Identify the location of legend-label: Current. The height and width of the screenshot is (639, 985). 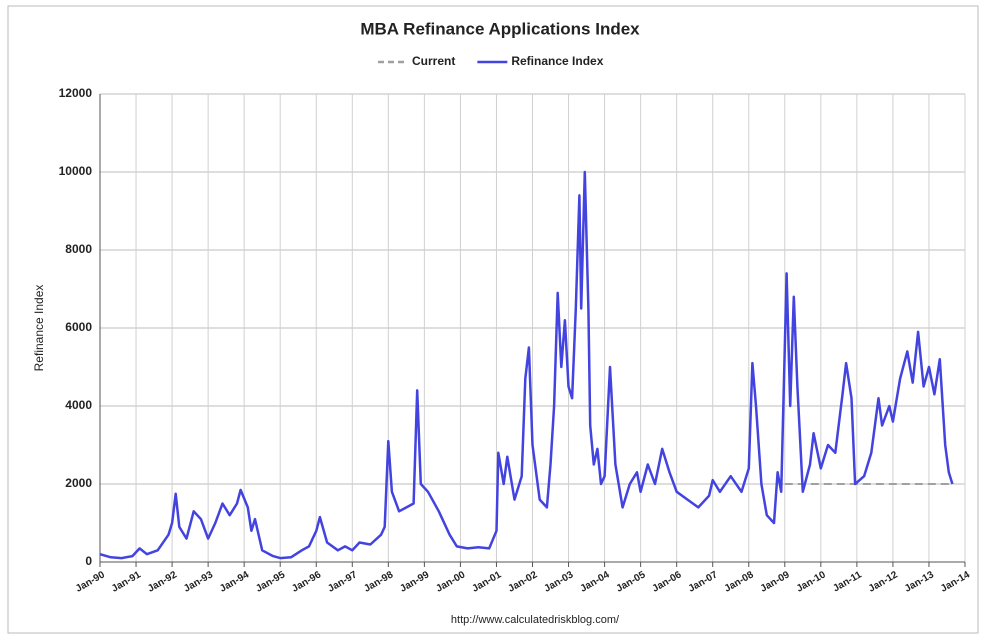
(433, 61).